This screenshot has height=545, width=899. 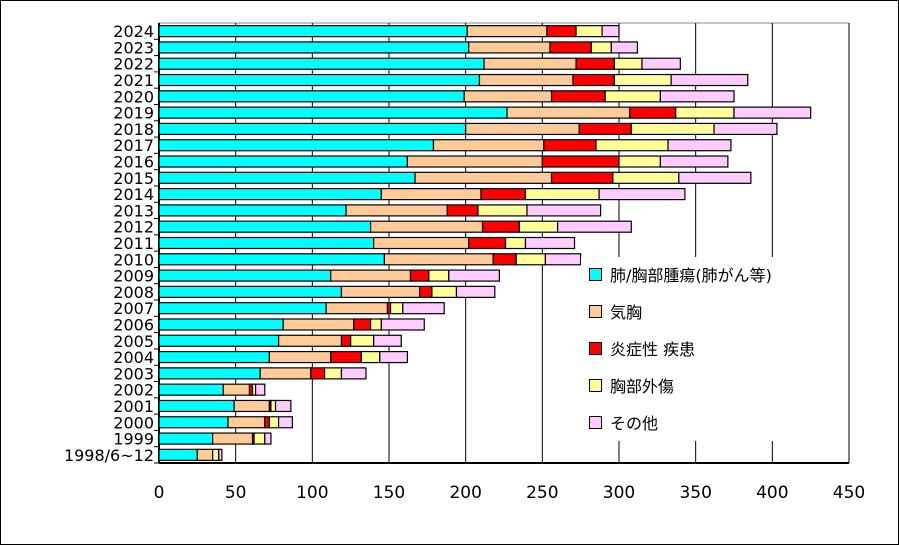 What do you see at coordinates (626, 312) in the screenshot?
I see `legend-label: 気胸` at bounding box center [626, 312].